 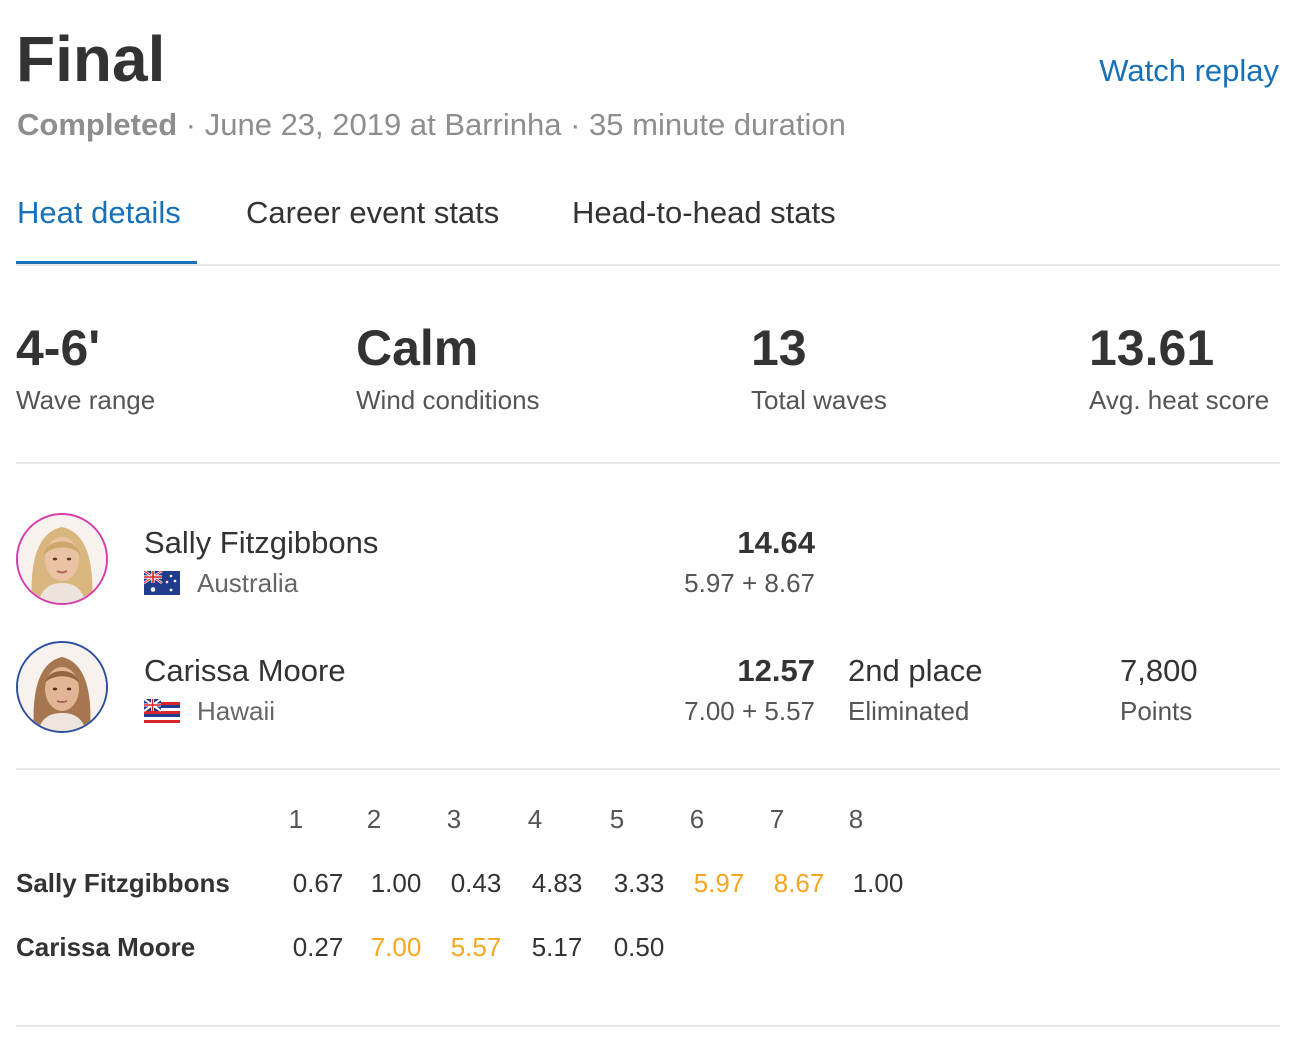 What do you see at coordinates (1152, 348) in the screenshot?
I see `stat-value: 13.61` at bounding box center [1152, 348].